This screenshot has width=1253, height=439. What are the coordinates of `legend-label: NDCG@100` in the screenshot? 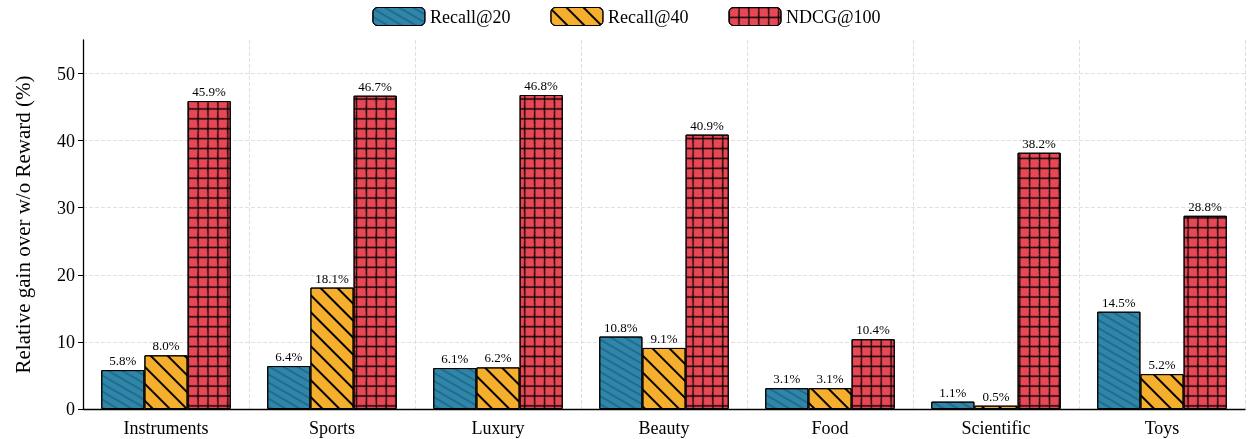 It's located at (833, 16).